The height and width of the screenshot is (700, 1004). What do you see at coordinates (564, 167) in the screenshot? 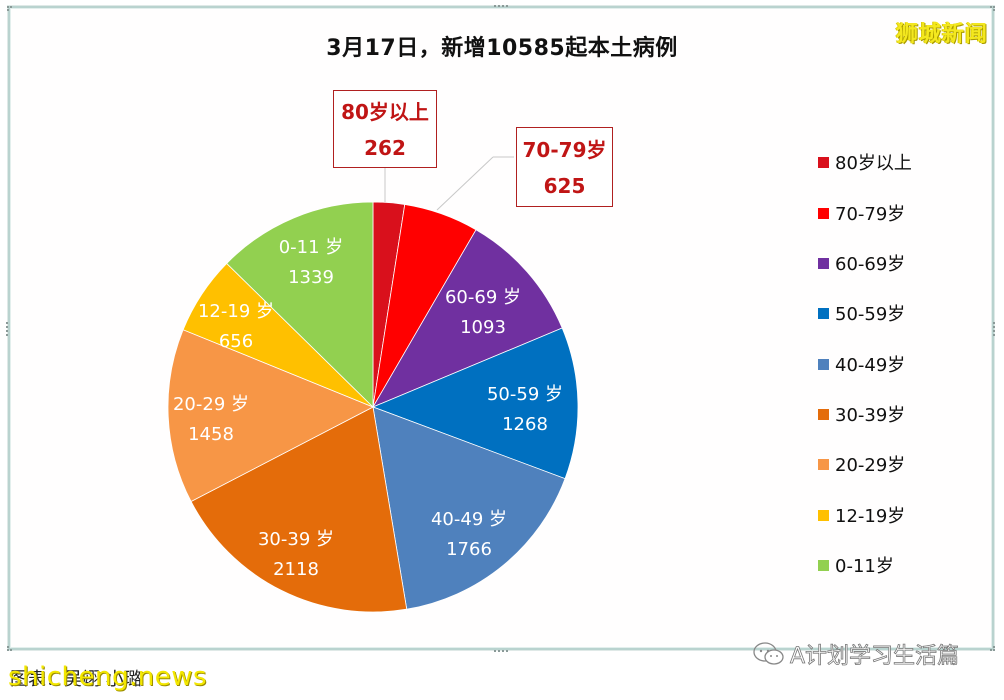
I see `callout-70-79: 70-79岁 625` at bounding box center [564, 167].